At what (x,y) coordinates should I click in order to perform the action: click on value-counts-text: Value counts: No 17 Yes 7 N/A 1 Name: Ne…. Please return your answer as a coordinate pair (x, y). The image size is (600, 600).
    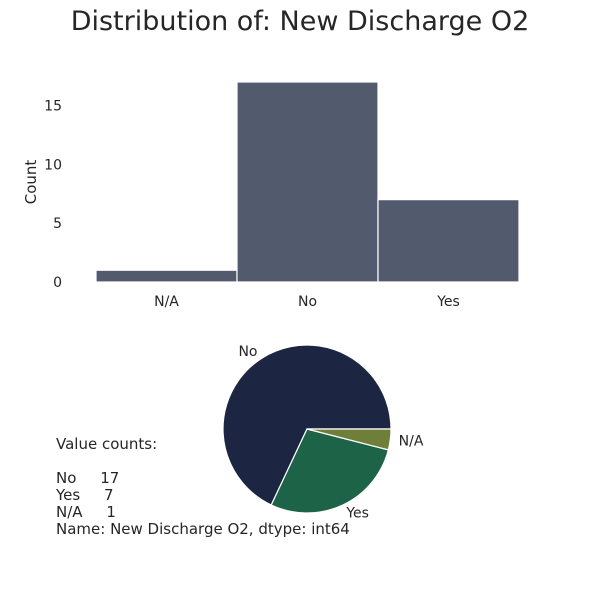
    Looking at the image, I should click on (203, 487).